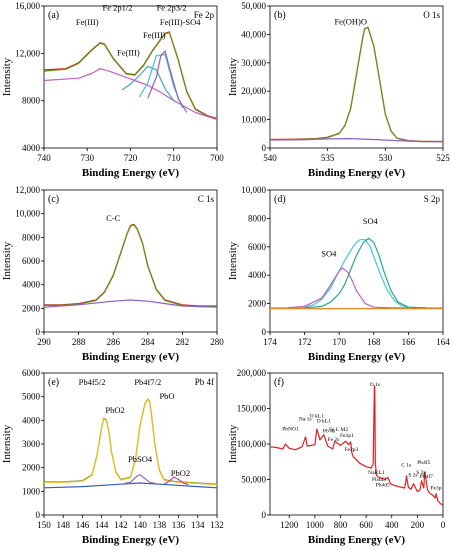 The width and height of the screenshot is (451, 550). What do you see at coordinates (386, 158) in the screenshot?
I see `x-tick-label: 530` at bounding box center [386, 158].